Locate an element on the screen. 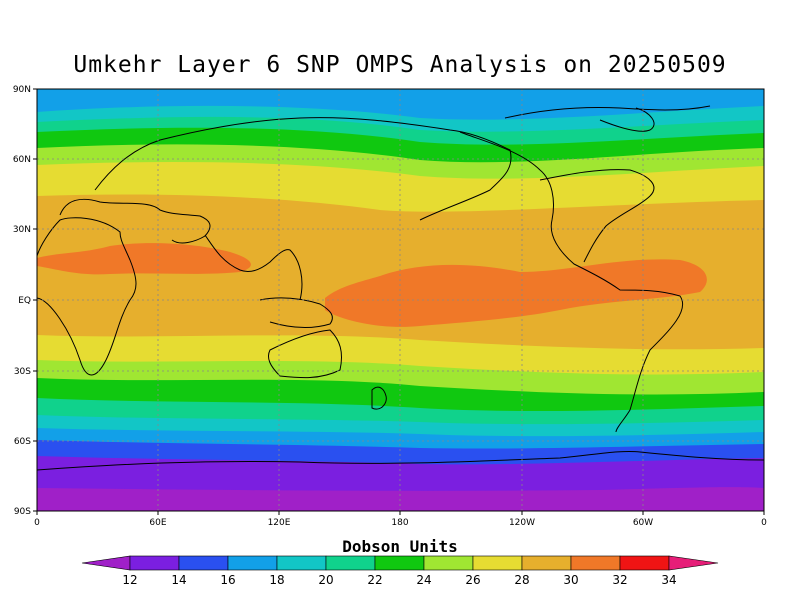 This screenshot has width=800, height=600. colorbar-tick-label: 32 is located at coordinates (619, 580).